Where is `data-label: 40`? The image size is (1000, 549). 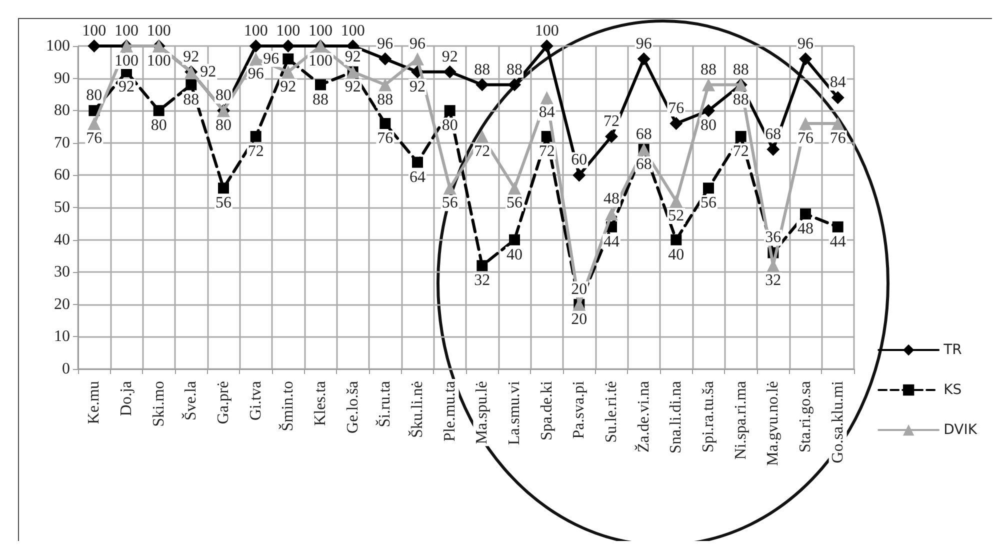
data-label: 40 is located at coordinates (514, 255).